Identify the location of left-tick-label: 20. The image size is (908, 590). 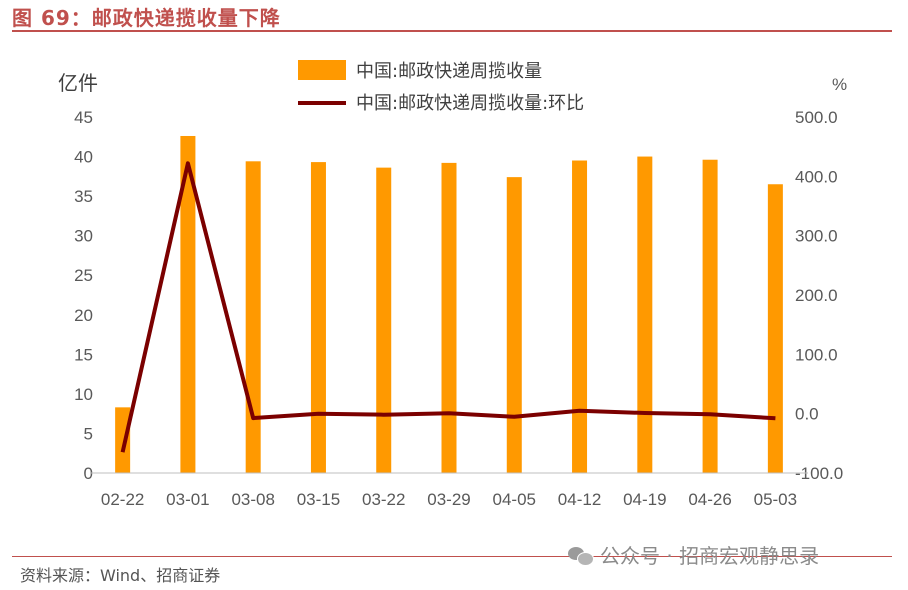
(83, 315).